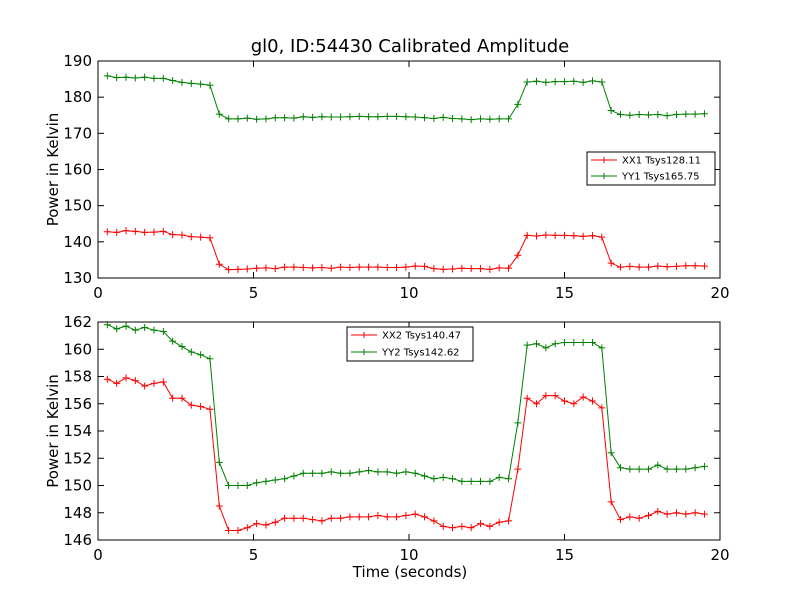 The width and height of the screenshot is (800, 600). I want to click on bottom-x-tick-label: 20, so click(719, 555).